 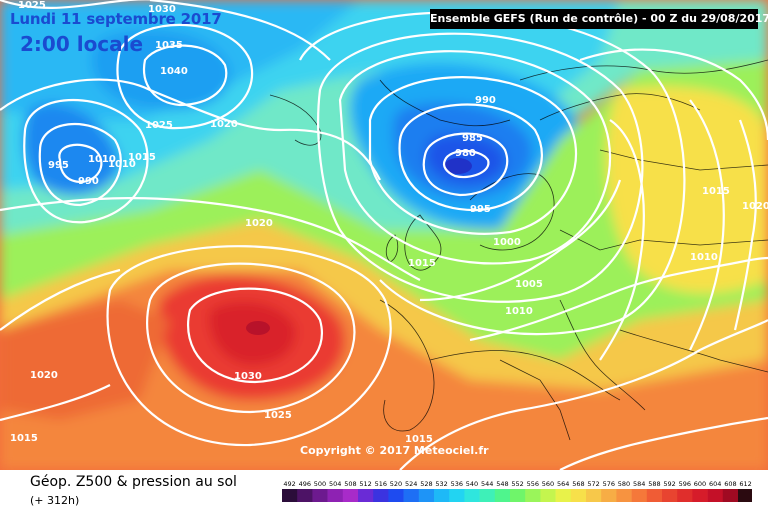 I want to click on scale-tick-label: 536, so click(x=457, y=484).